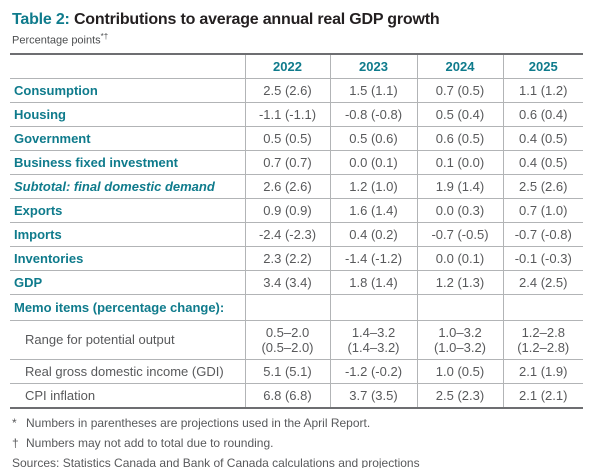 The image size is (600, 468). I want to click on value-cell: -1.4 (-1.2), so click(373, 258).